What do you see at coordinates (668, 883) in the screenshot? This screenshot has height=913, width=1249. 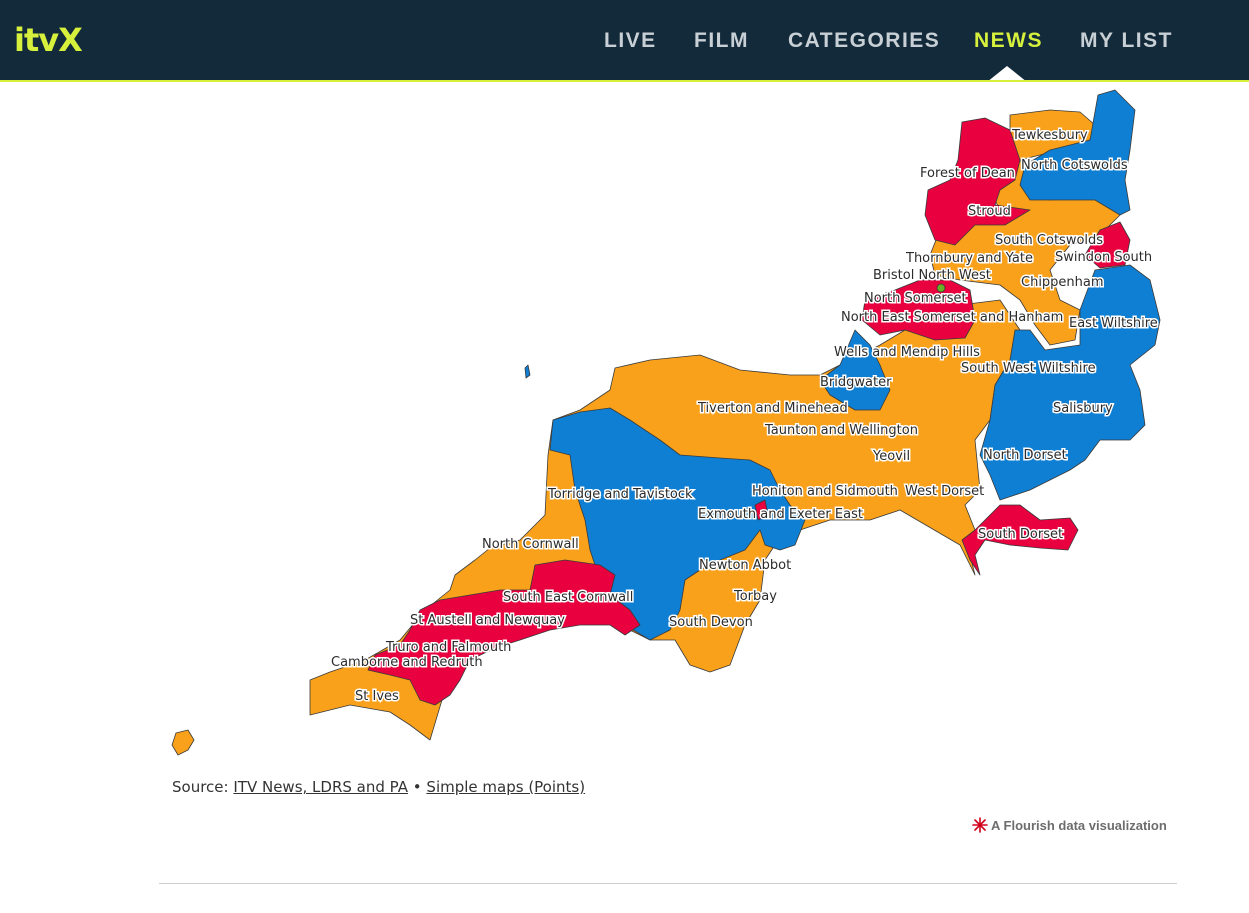 I see `content-divider` at bounding box center [668, 883].